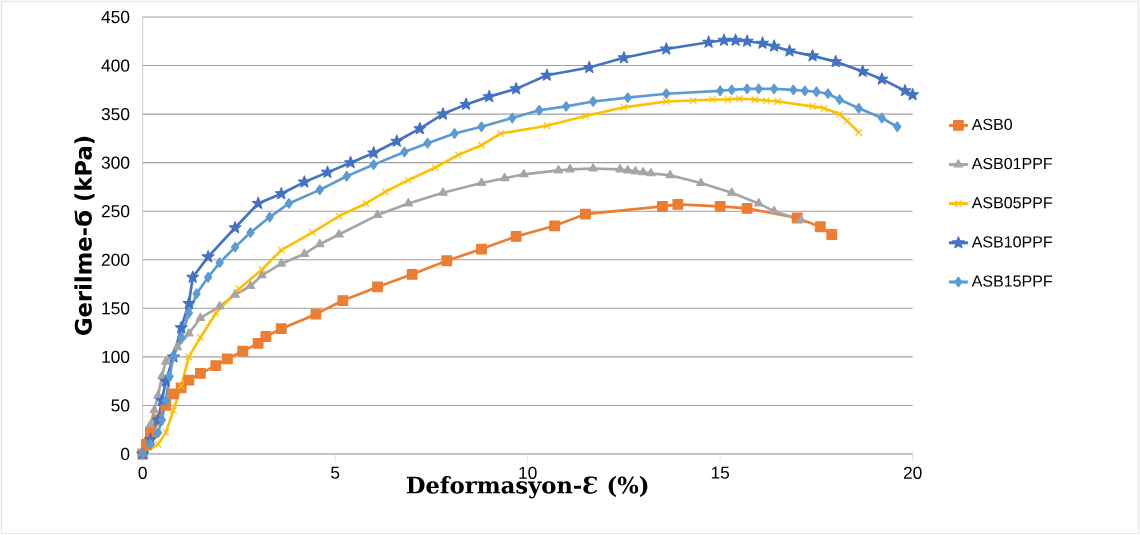 The image size is (1140, 535). I want to click on y-tick-label: 250, so click(115, 211).